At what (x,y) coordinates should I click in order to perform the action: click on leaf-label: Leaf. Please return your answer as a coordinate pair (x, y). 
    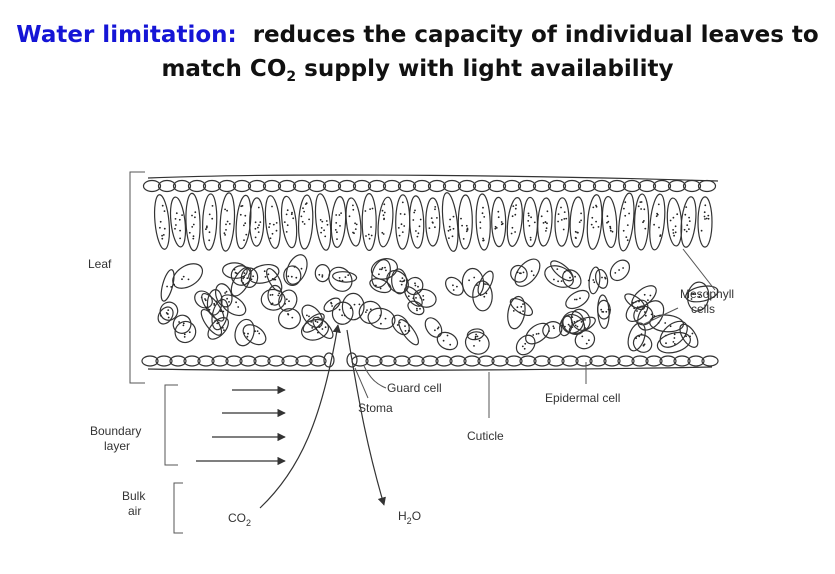
    Looking at the image, I should click on (100, 264).